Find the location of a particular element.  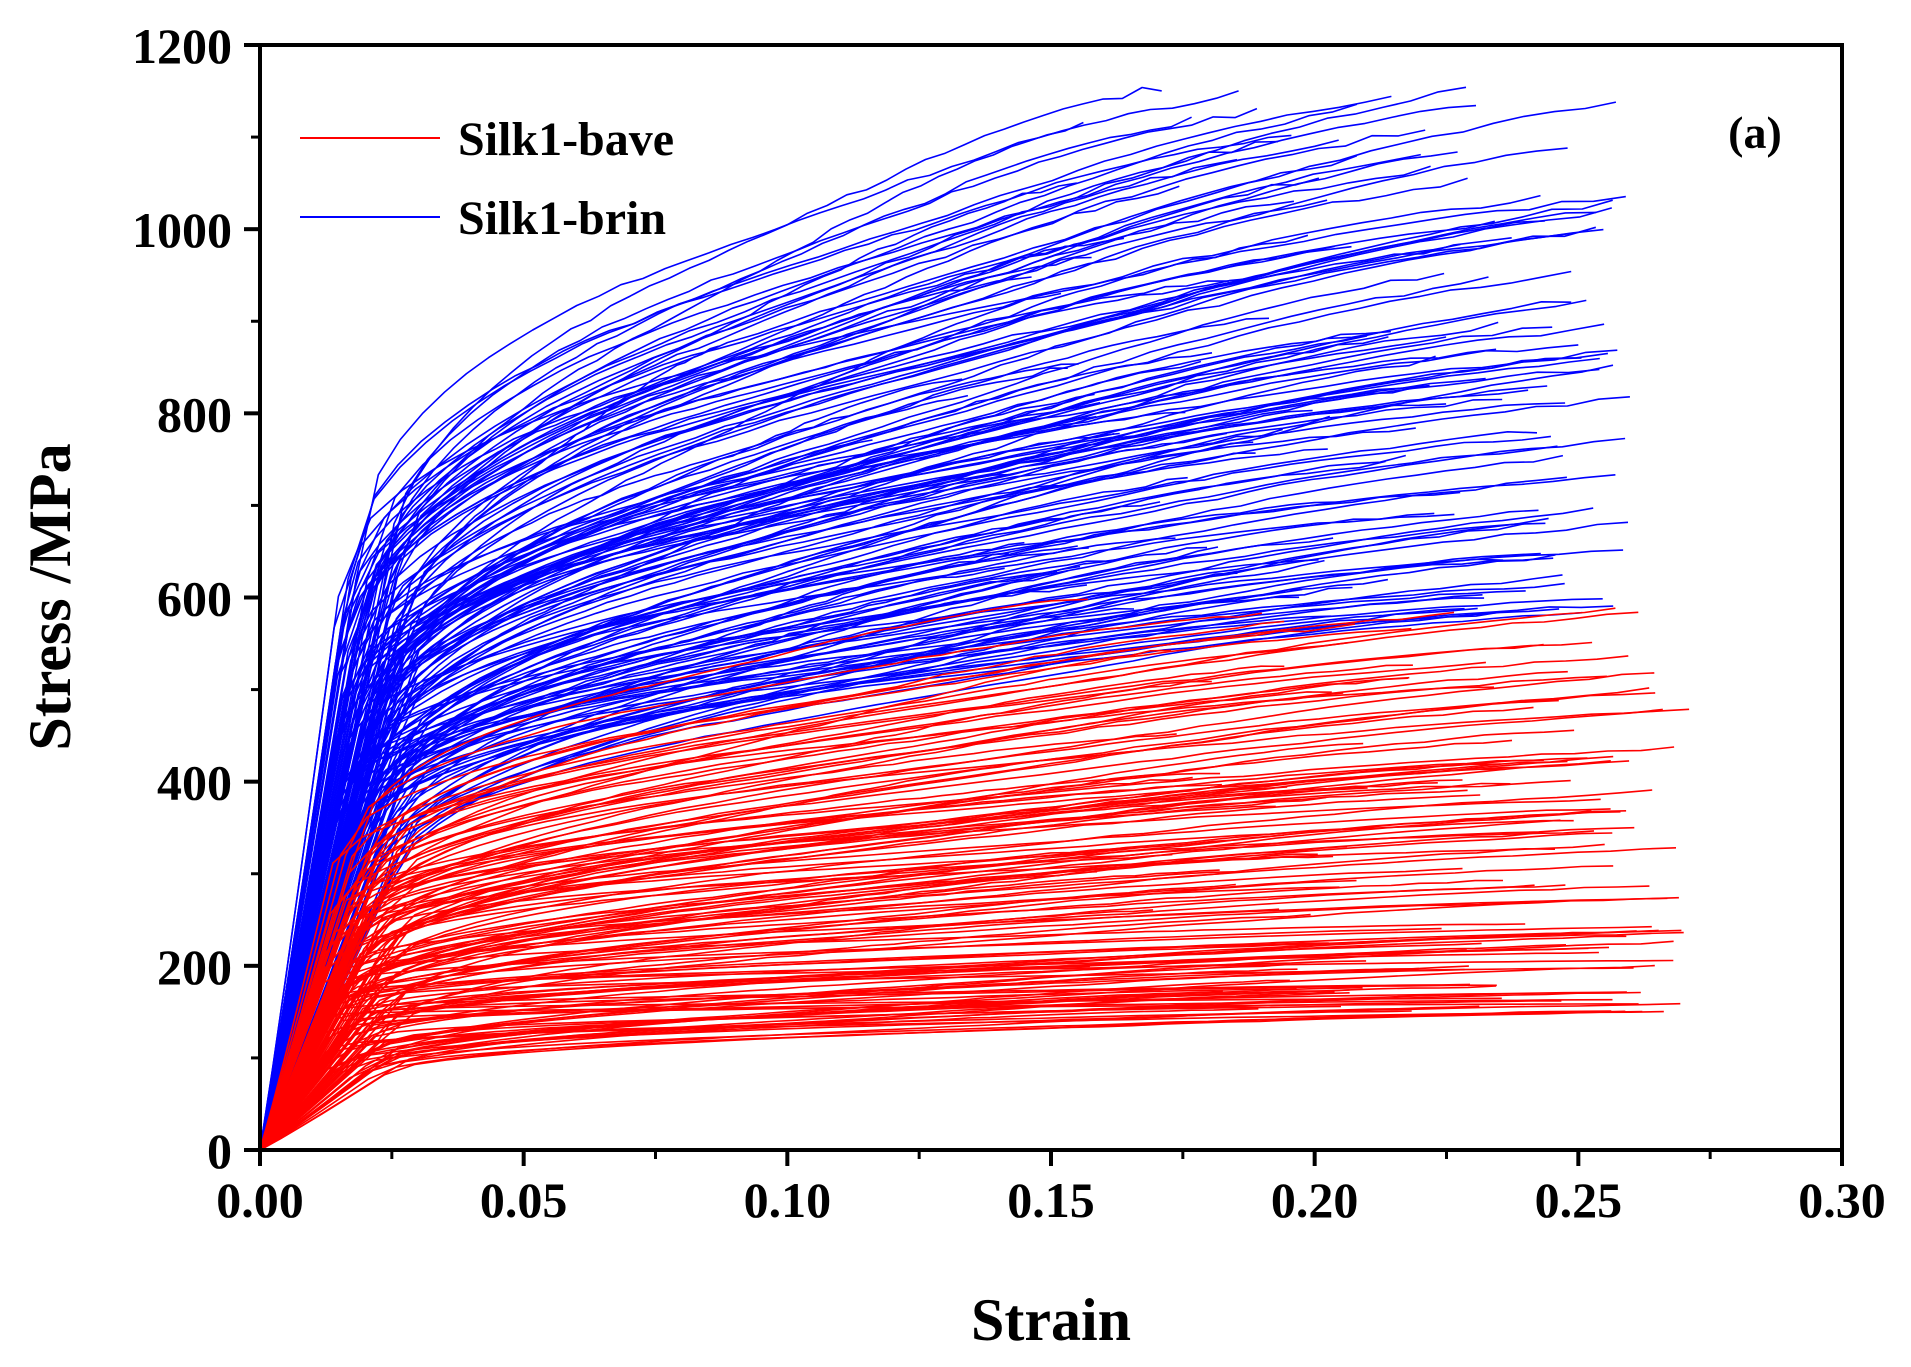

x-tick-label: 0.20 is located at coordinates (1315, 1200).